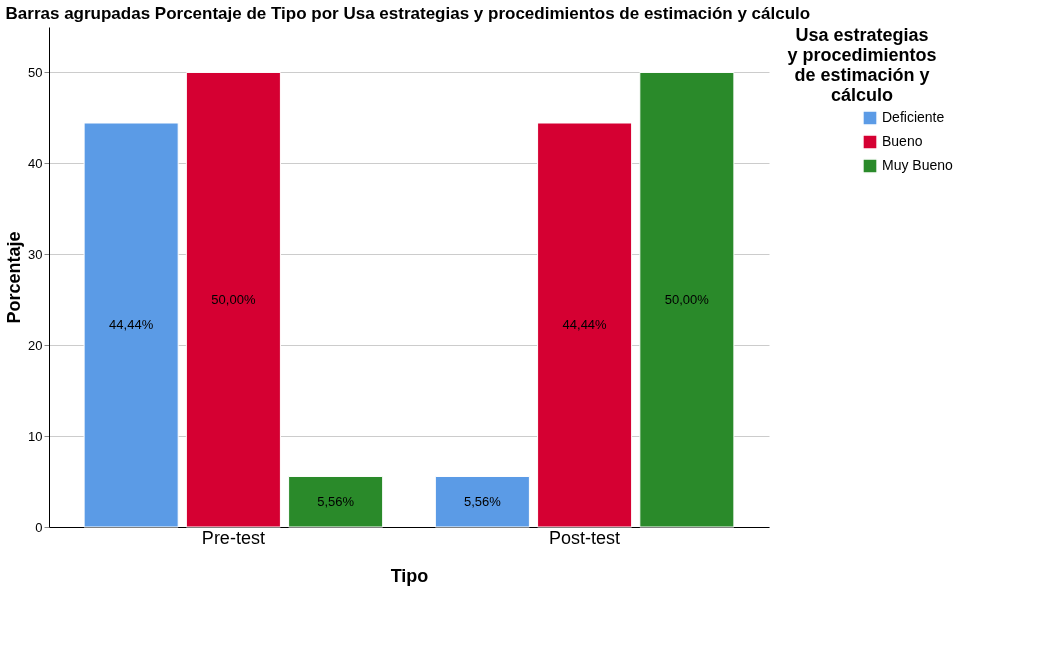  I want to click on legend-label: Bueno, so click(902, 141).